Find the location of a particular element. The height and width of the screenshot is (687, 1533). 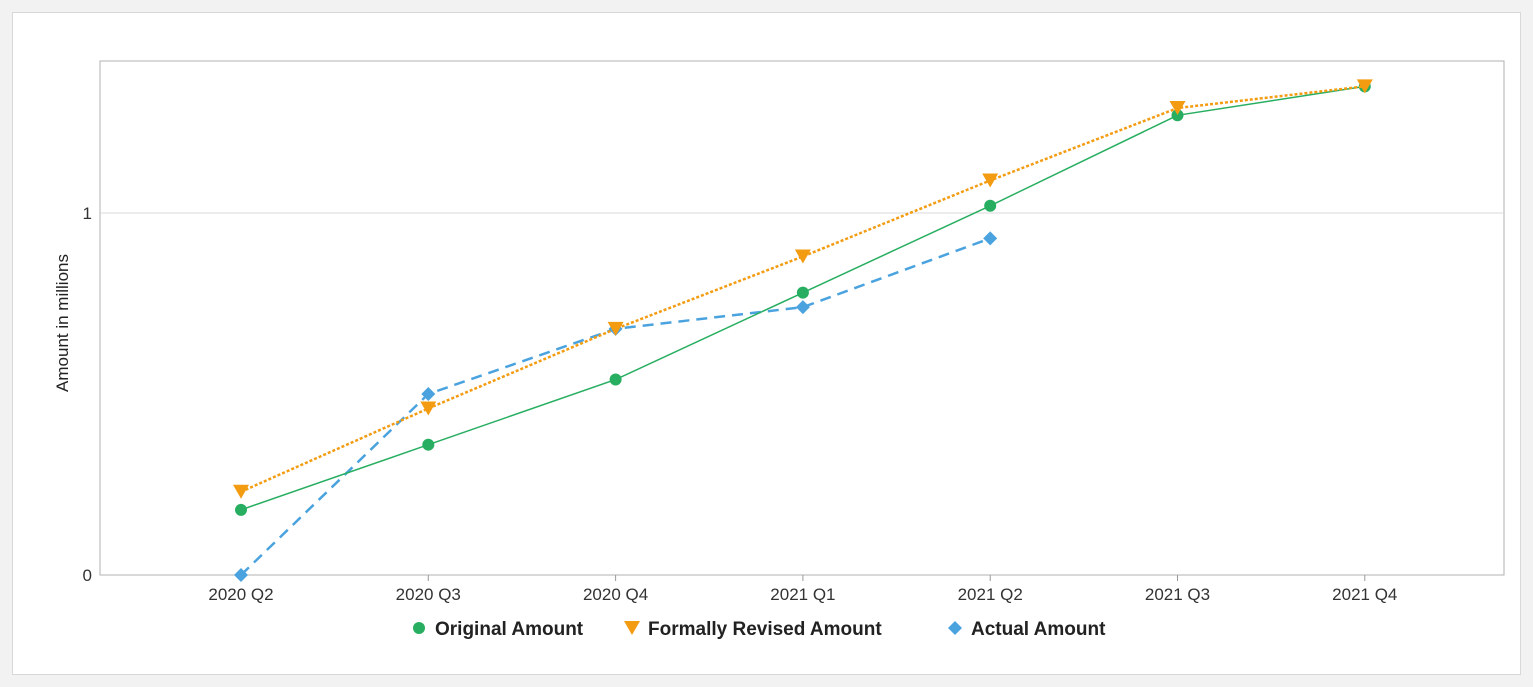

y-axis-label: Amount in millions is located at coordinates (62, 323).